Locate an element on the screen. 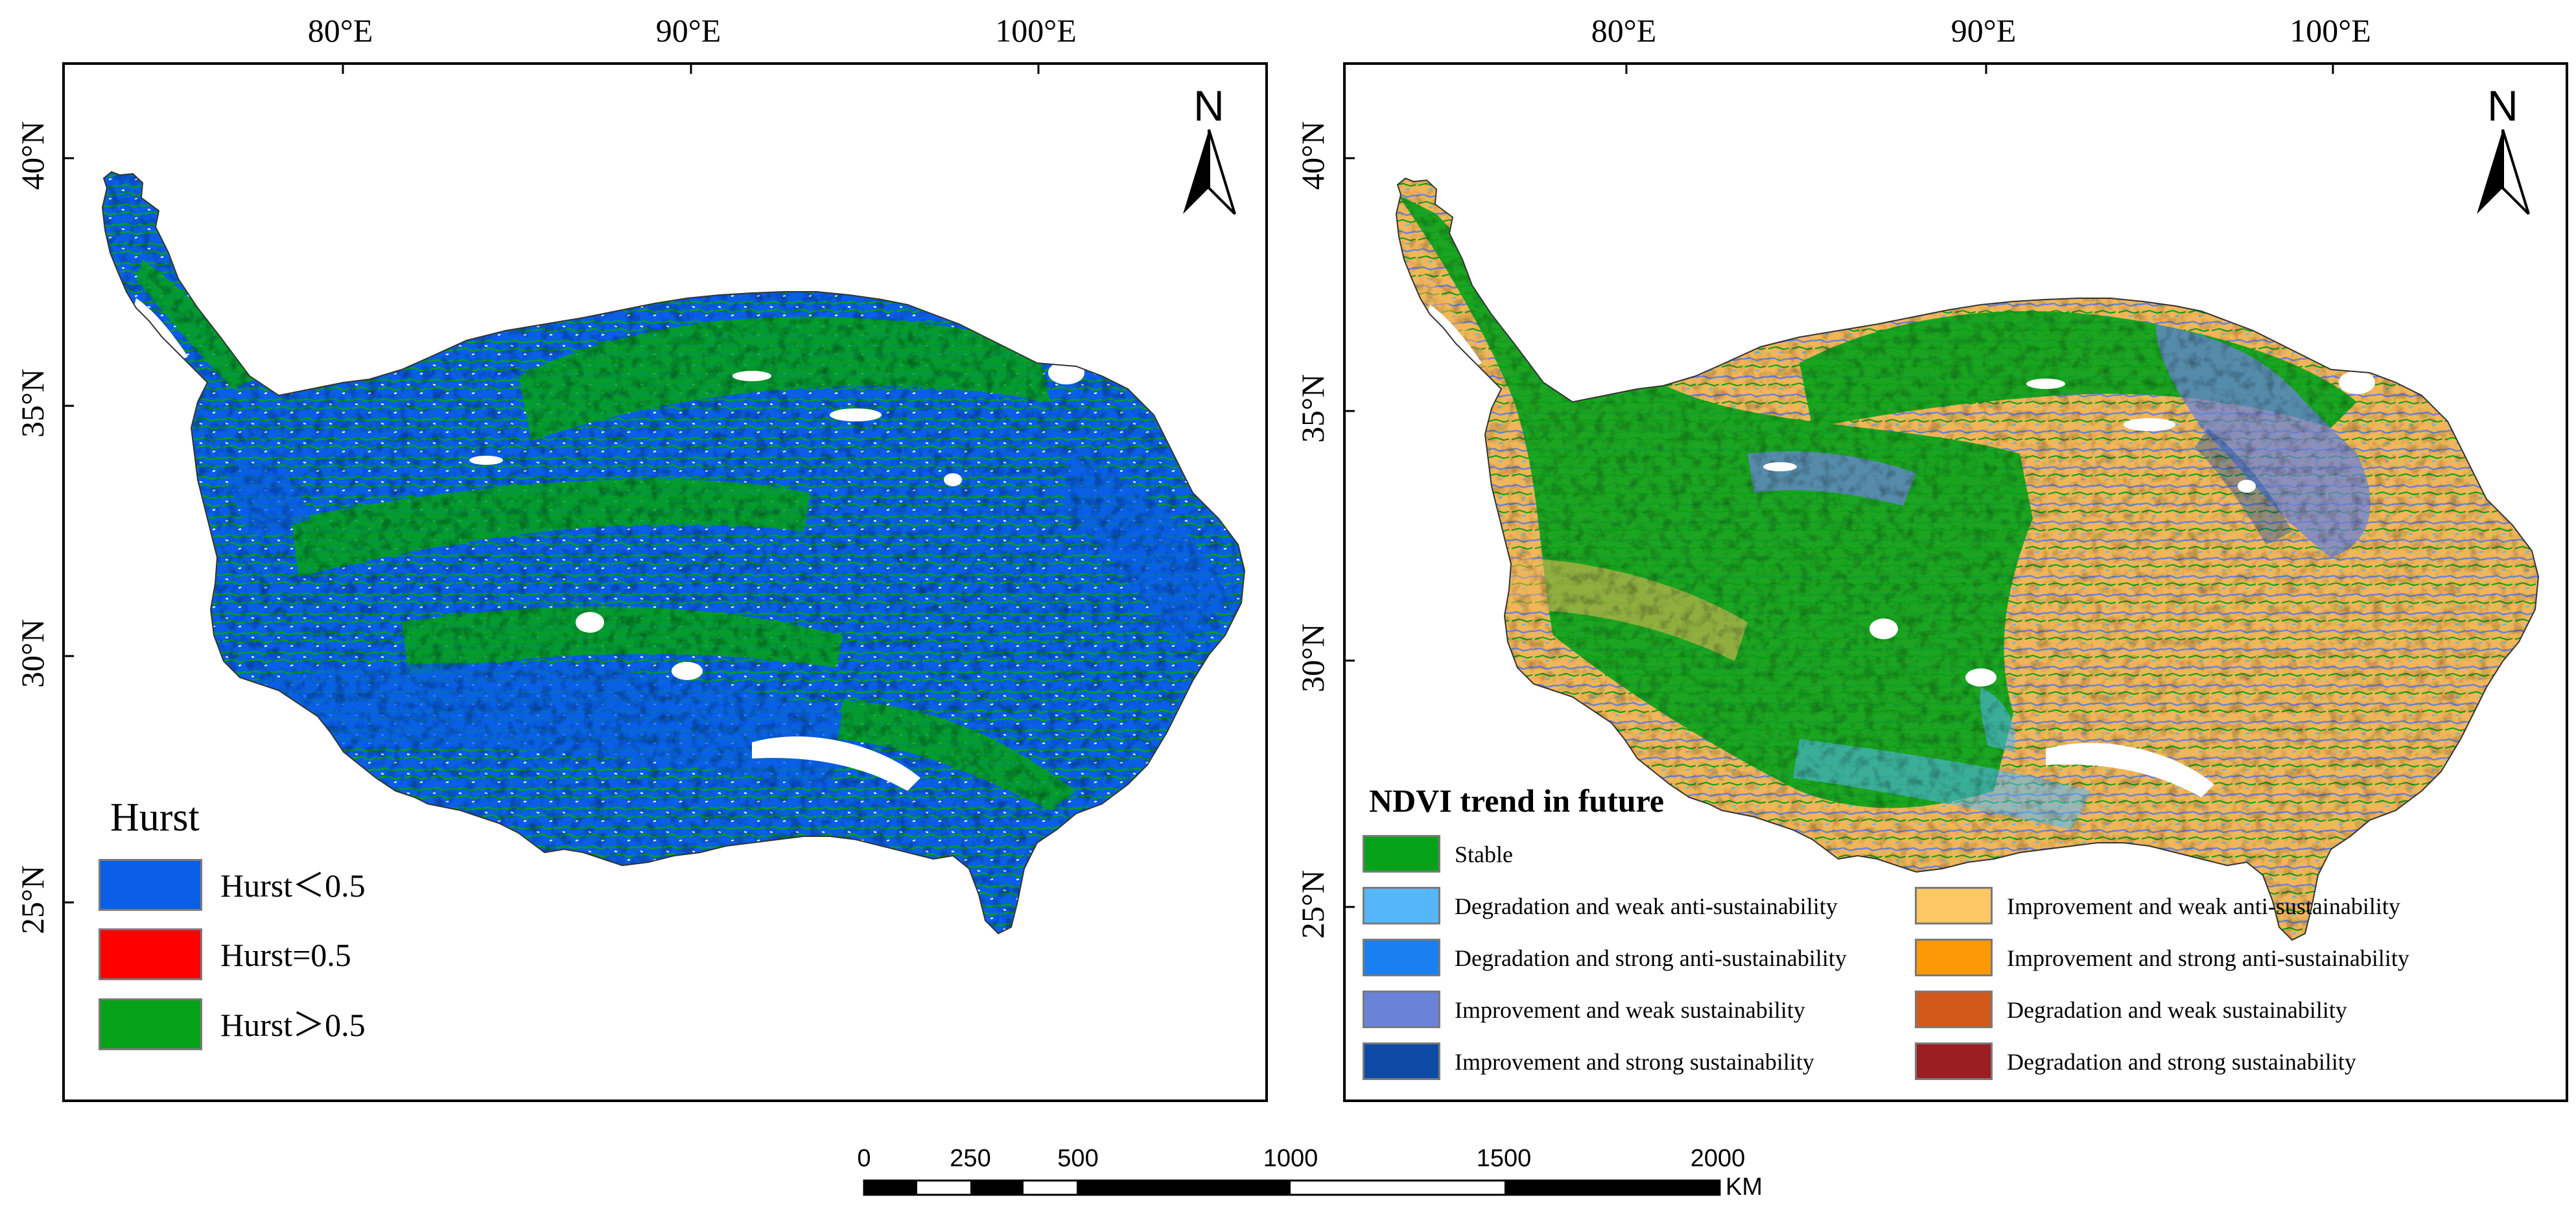  hurst-legend-swatch-lt is located at coordinates (150, 885).